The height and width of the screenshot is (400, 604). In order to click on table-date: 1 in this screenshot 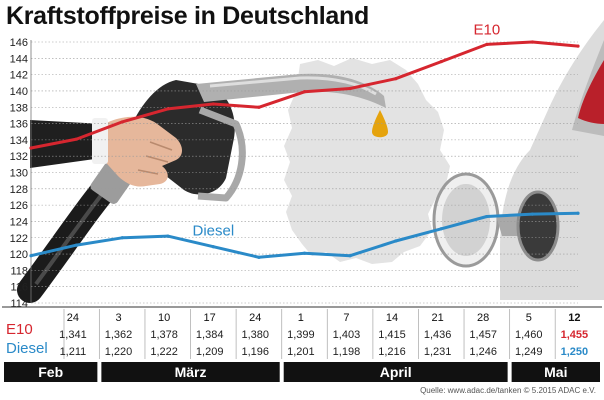, I will do `click(301, 318)`.